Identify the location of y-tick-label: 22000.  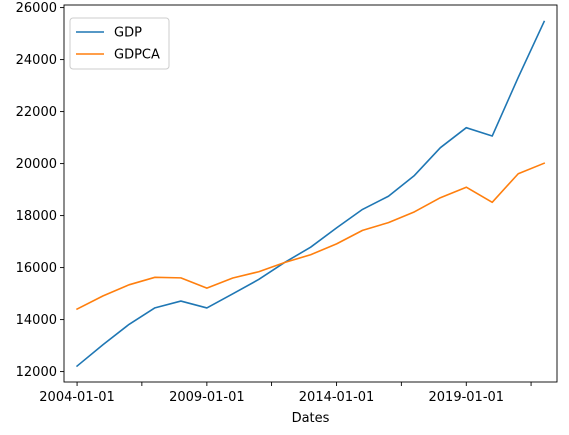
(36, 112).